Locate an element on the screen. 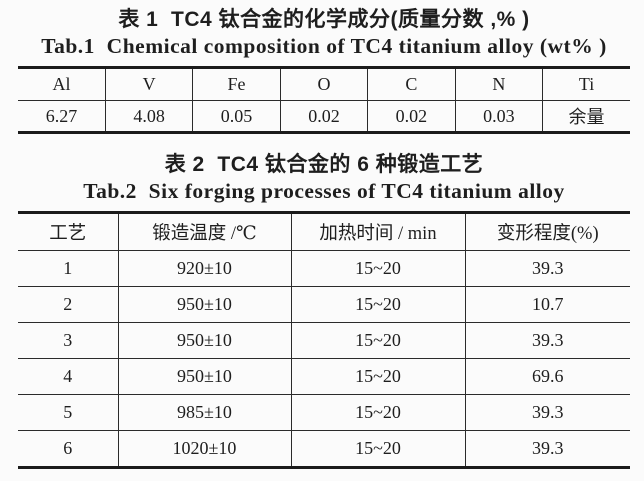 This screenshot has height=481, width=644. table1-header-c: C is located at coordinates (411, 84).